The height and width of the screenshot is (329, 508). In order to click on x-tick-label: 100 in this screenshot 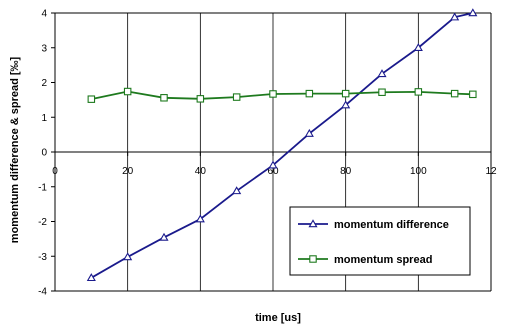, I will do `click(418, 171)`.